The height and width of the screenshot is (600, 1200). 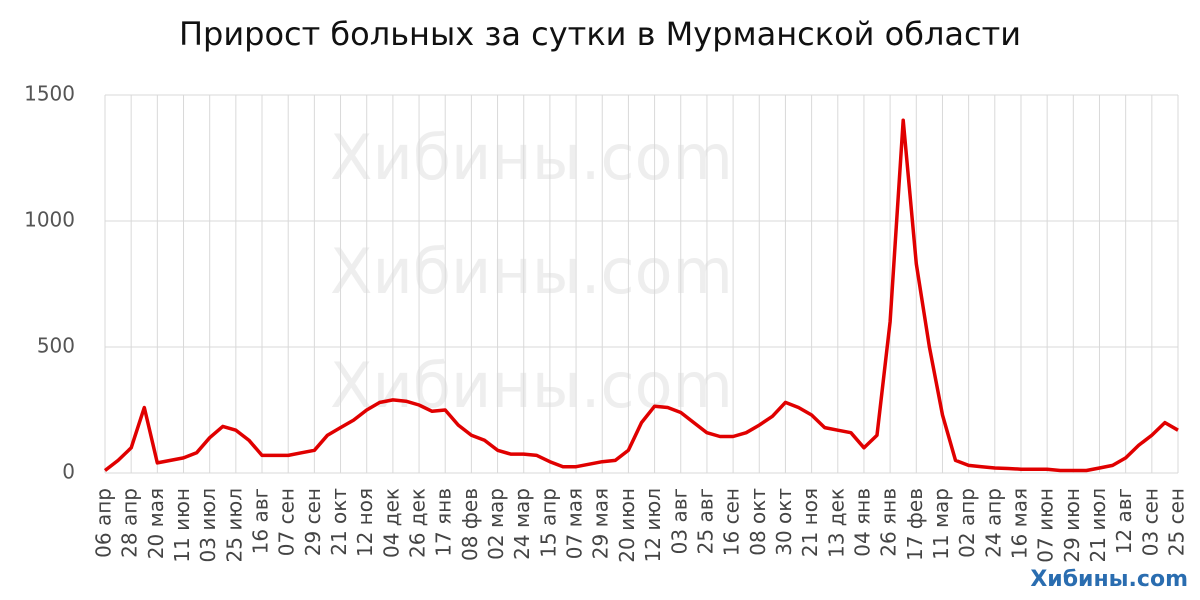 What do you see at coordinates (627, 525) in the screenshot?
I see `x-tick-label: 20 июн` at bounding box center [627, 525].